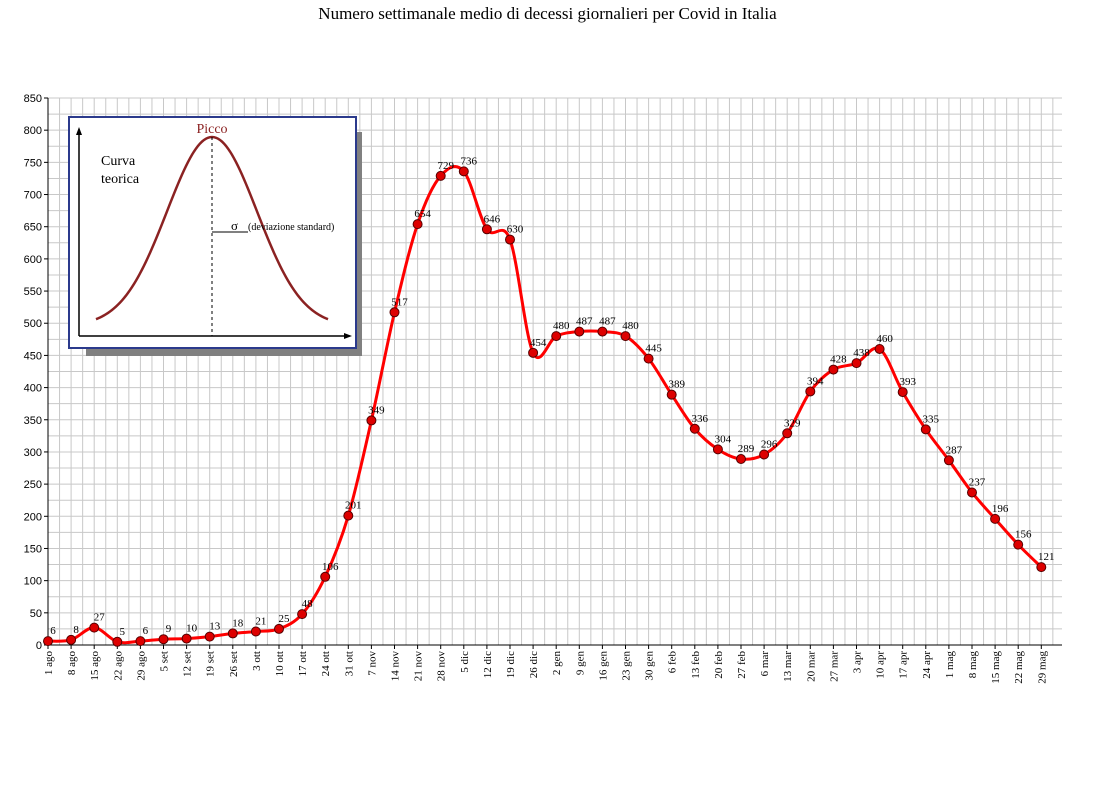  I want to click on data-label: 10, so click(192, 629).